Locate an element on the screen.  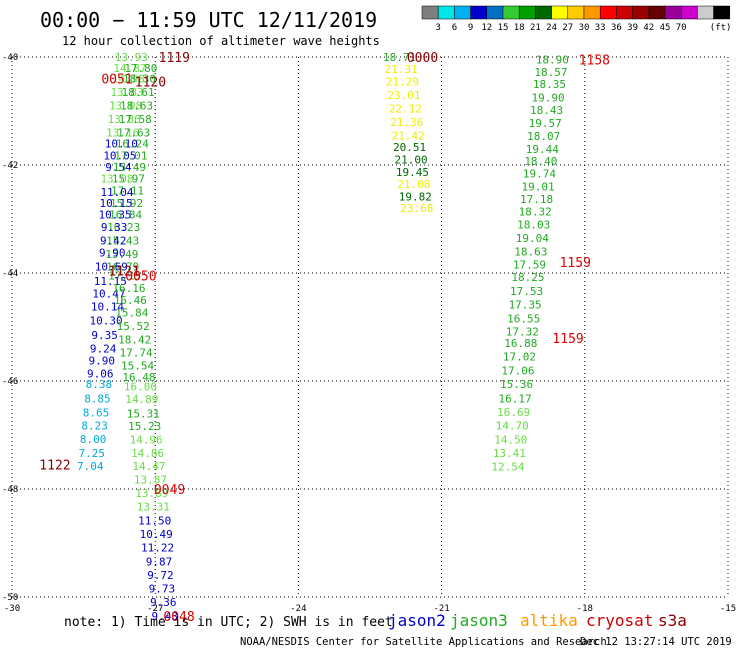
colorbar-label: 36 is located at coordinates (616, 28).